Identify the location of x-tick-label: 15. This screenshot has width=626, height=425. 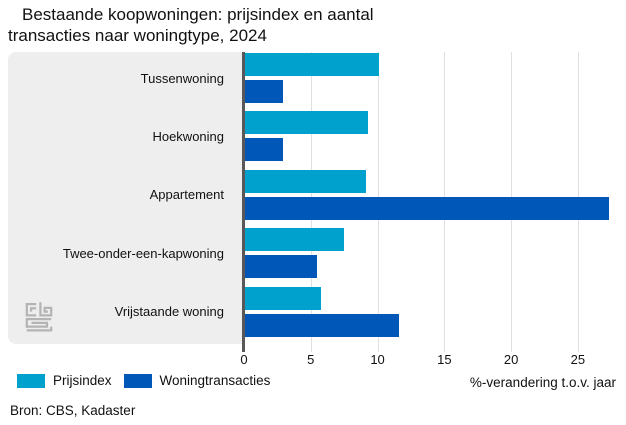
(444, 359).